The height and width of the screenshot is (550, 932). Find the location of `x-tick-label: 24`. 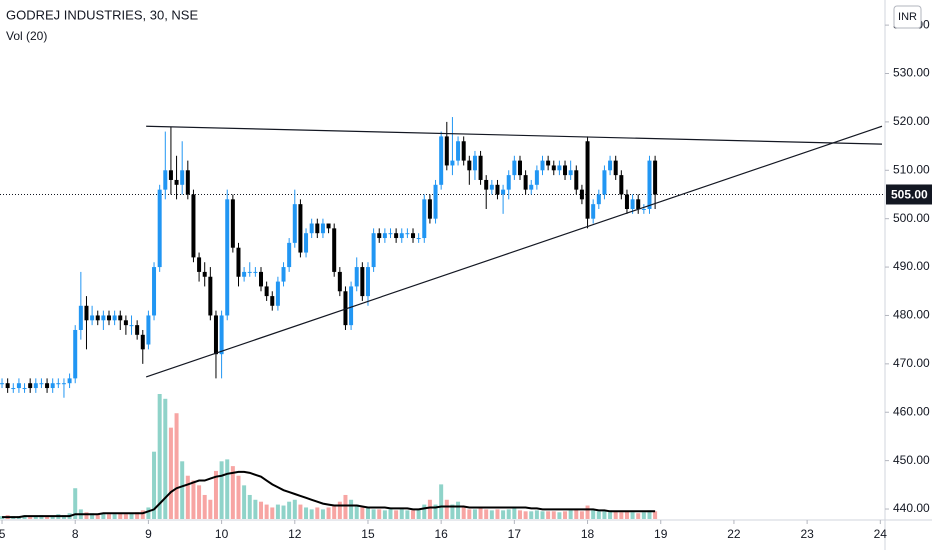

x-tick-label: 24 is located at coordinates (881, 534).